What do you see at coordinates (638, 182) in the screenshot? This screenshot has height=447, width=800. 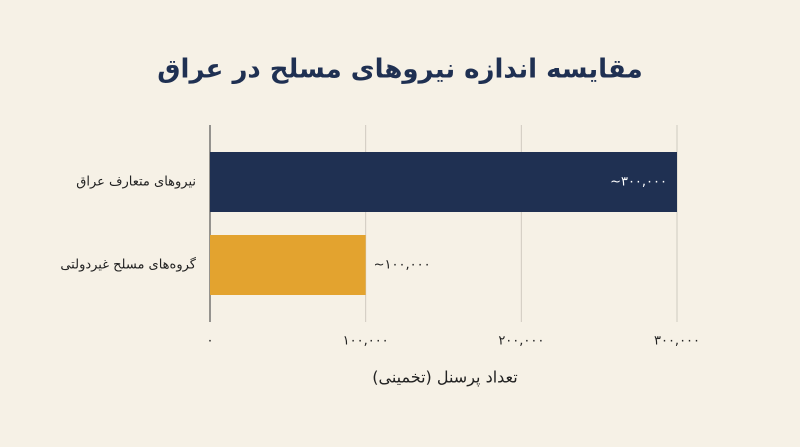 I see `value-label: ~۳۰۰,۰۰۰` at bounding box center [638, 182].